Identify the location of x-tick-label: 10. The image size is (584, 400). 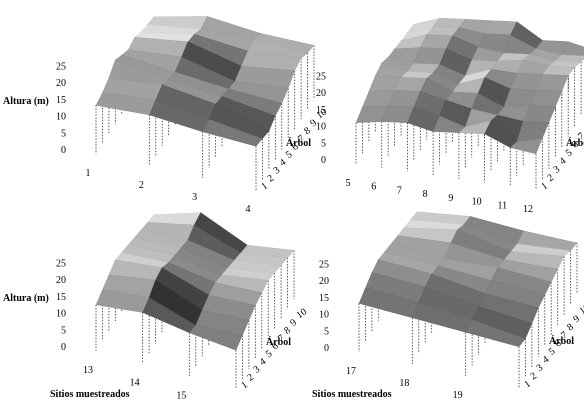
(477, 202).